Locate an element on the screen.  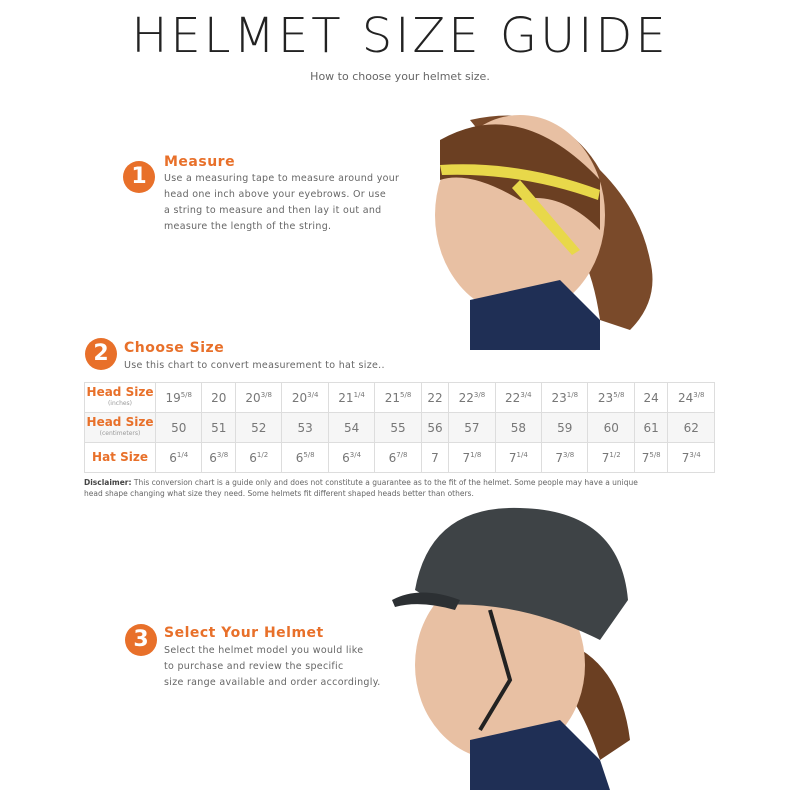
subtitle: How to choose your helmet size. is located at coordinates (400, 76).